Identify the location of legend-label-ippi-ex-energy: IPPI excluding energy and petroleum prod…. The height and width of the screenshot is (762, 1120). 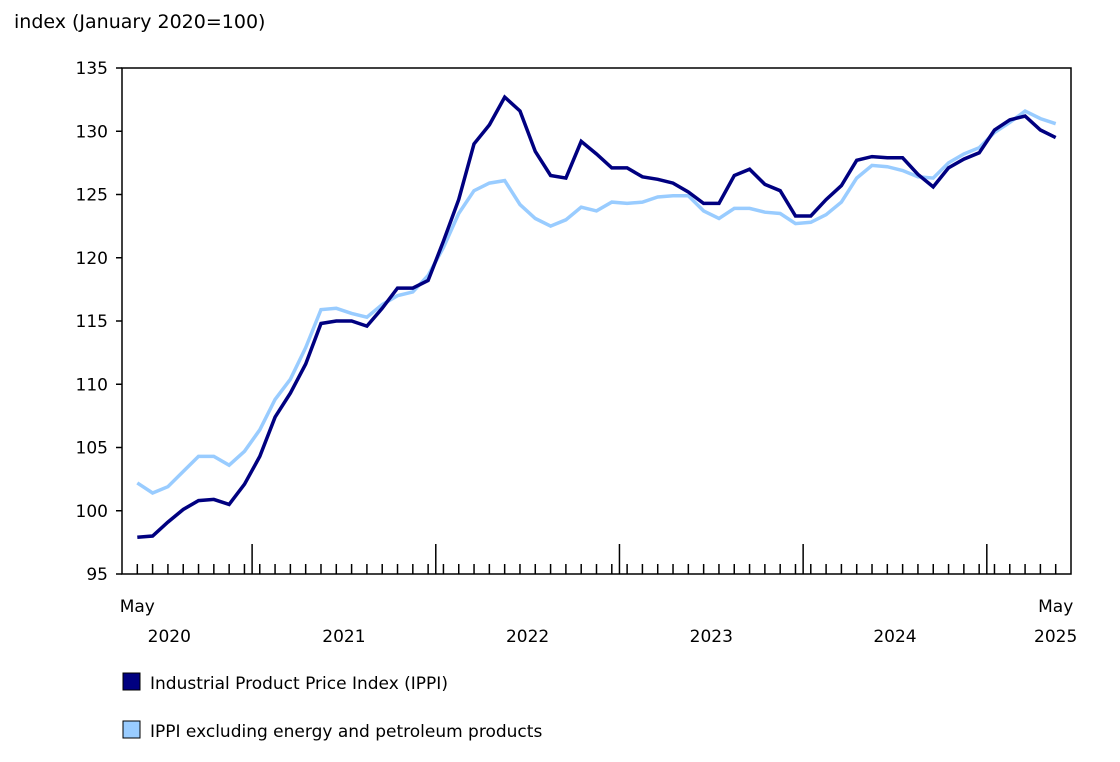
(346, 732).